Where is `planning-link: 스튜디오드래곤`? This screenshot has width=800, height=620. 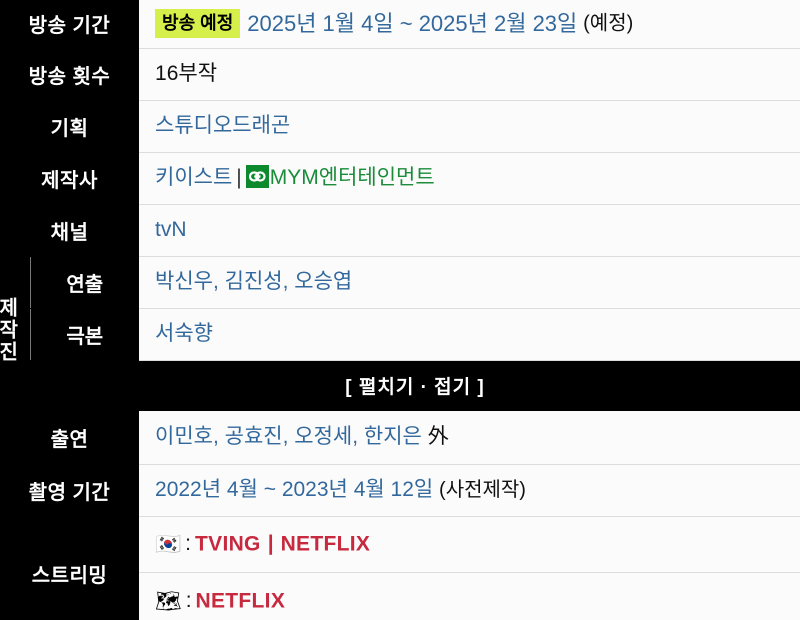 planning-link: 스튜디오드래곤 is located at coordinates (223, 125).